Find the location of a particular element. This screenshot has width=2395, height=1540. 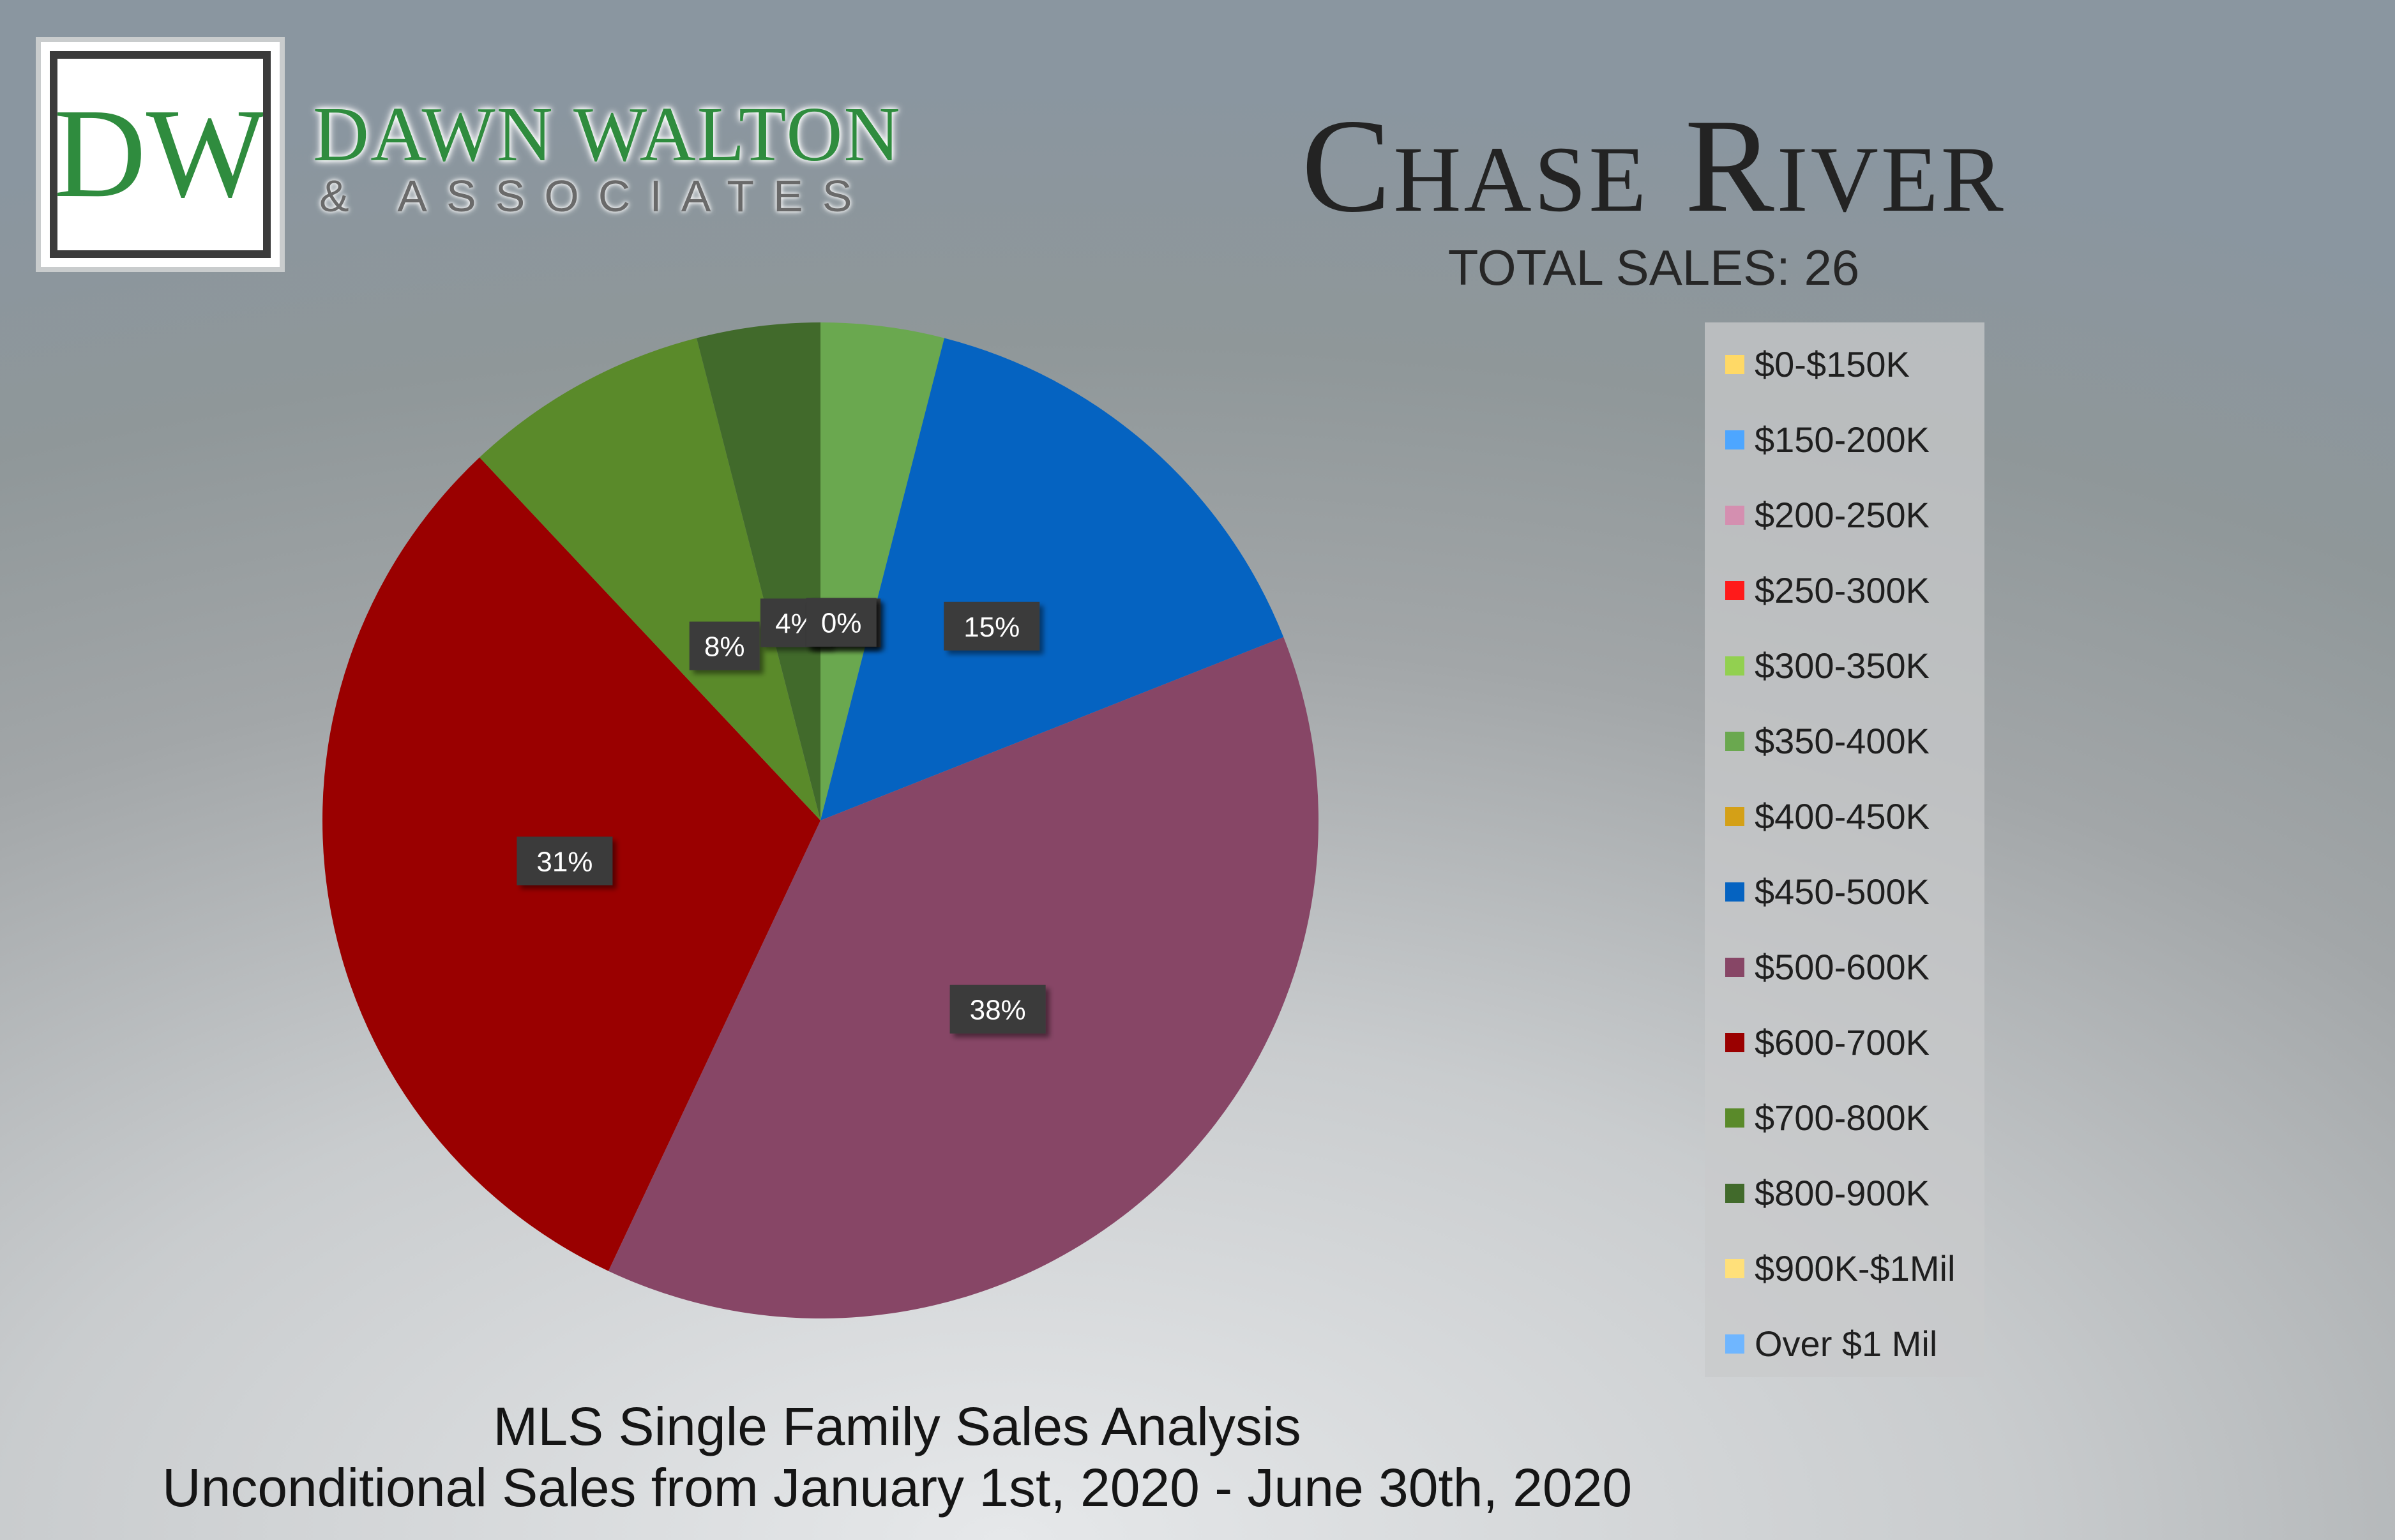

legend-label: $450-500K is located at coordinates (1842, 892).